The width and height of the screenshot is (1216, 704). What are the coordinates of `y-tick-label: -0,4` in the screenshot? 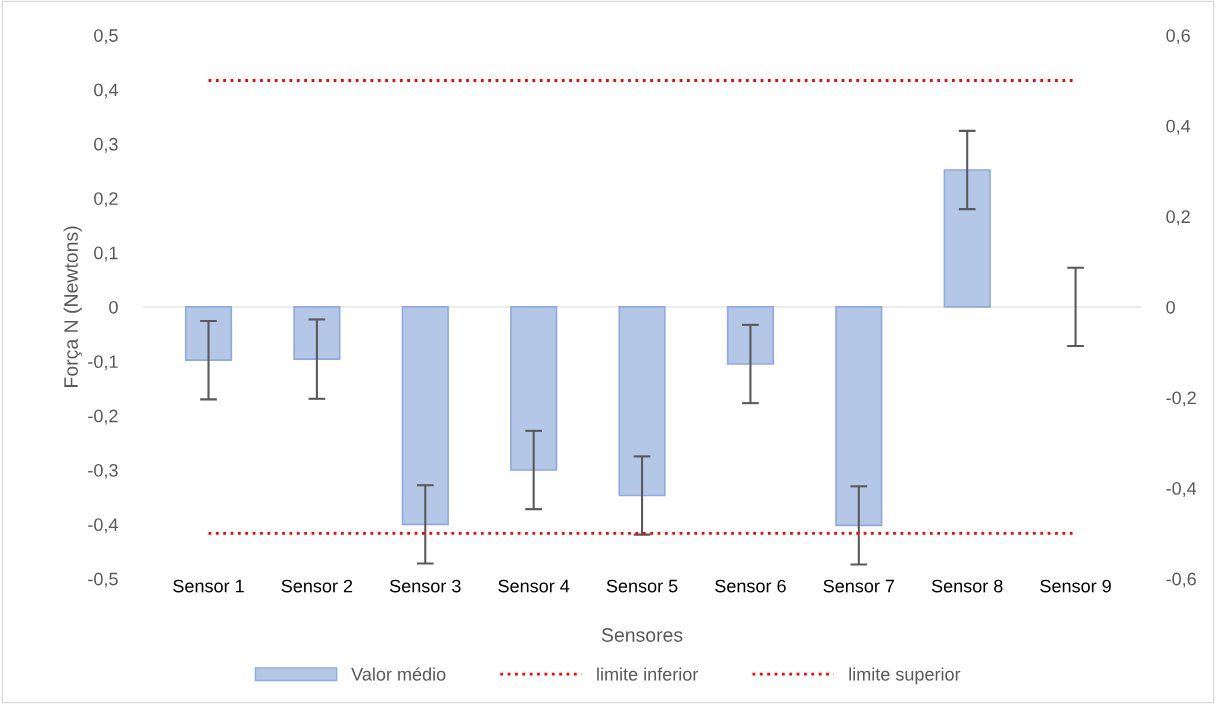 It's located at (103, 526).